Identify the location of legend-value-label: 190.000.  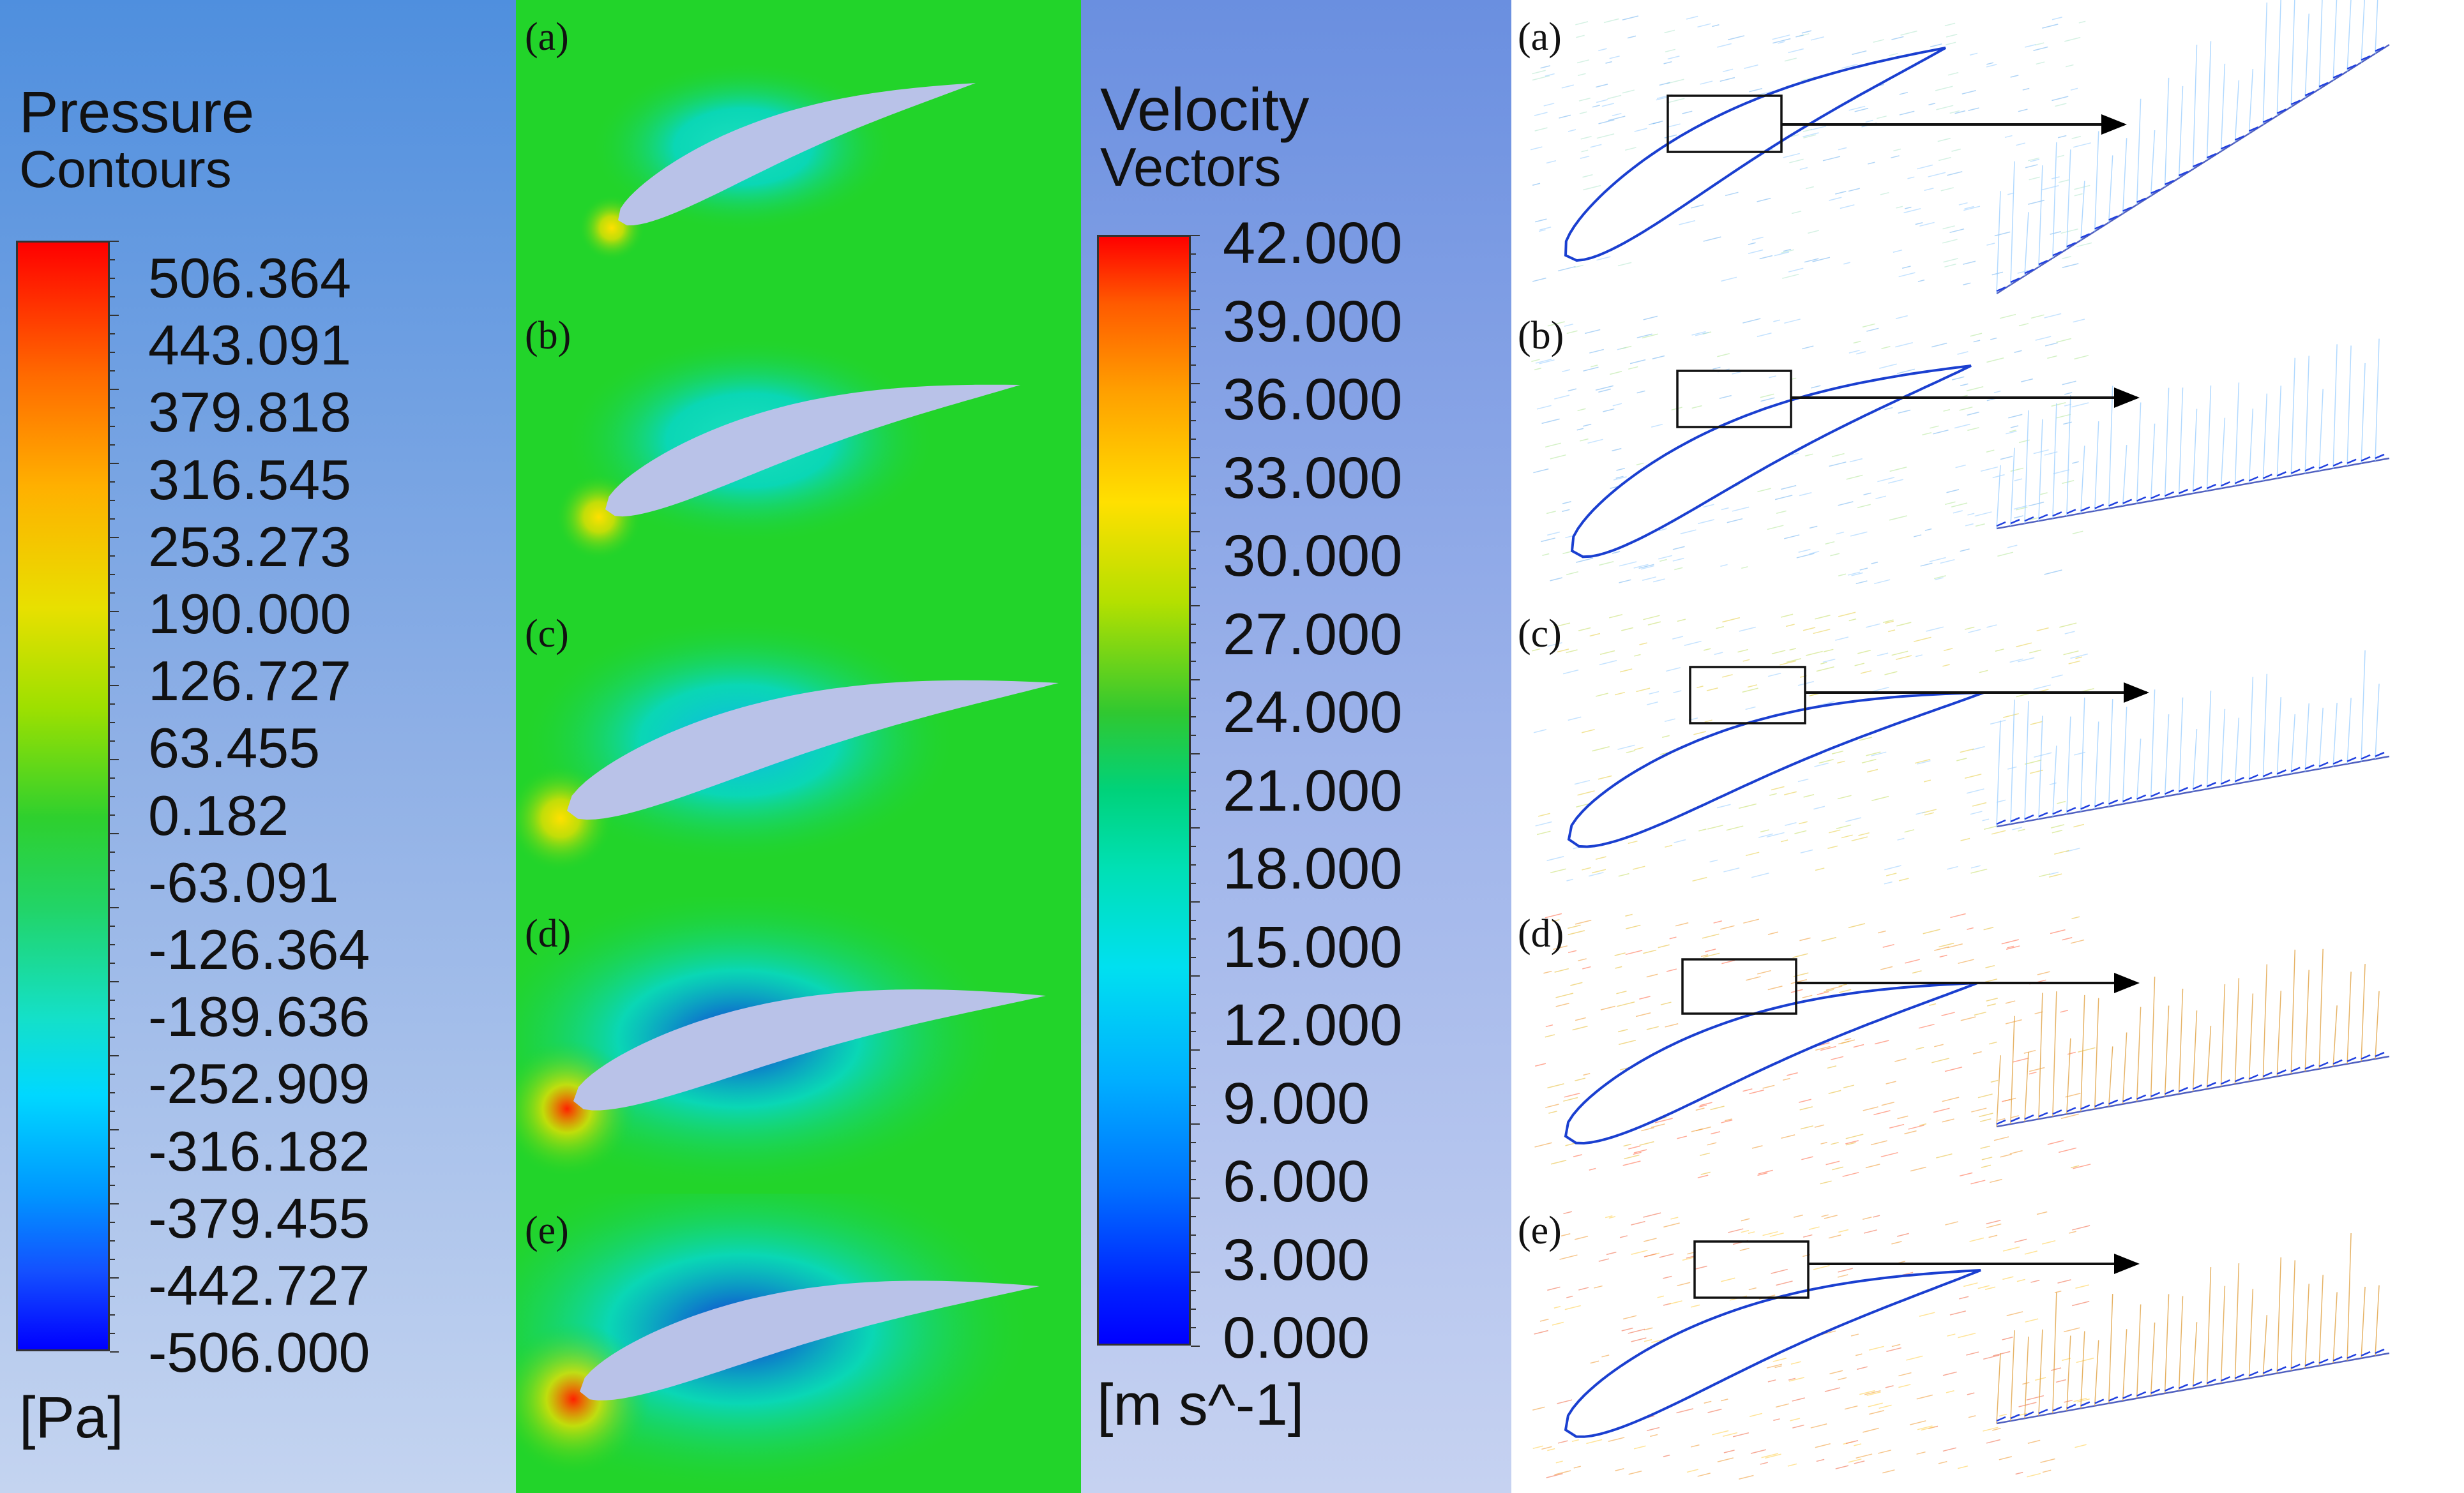
(250, 613).